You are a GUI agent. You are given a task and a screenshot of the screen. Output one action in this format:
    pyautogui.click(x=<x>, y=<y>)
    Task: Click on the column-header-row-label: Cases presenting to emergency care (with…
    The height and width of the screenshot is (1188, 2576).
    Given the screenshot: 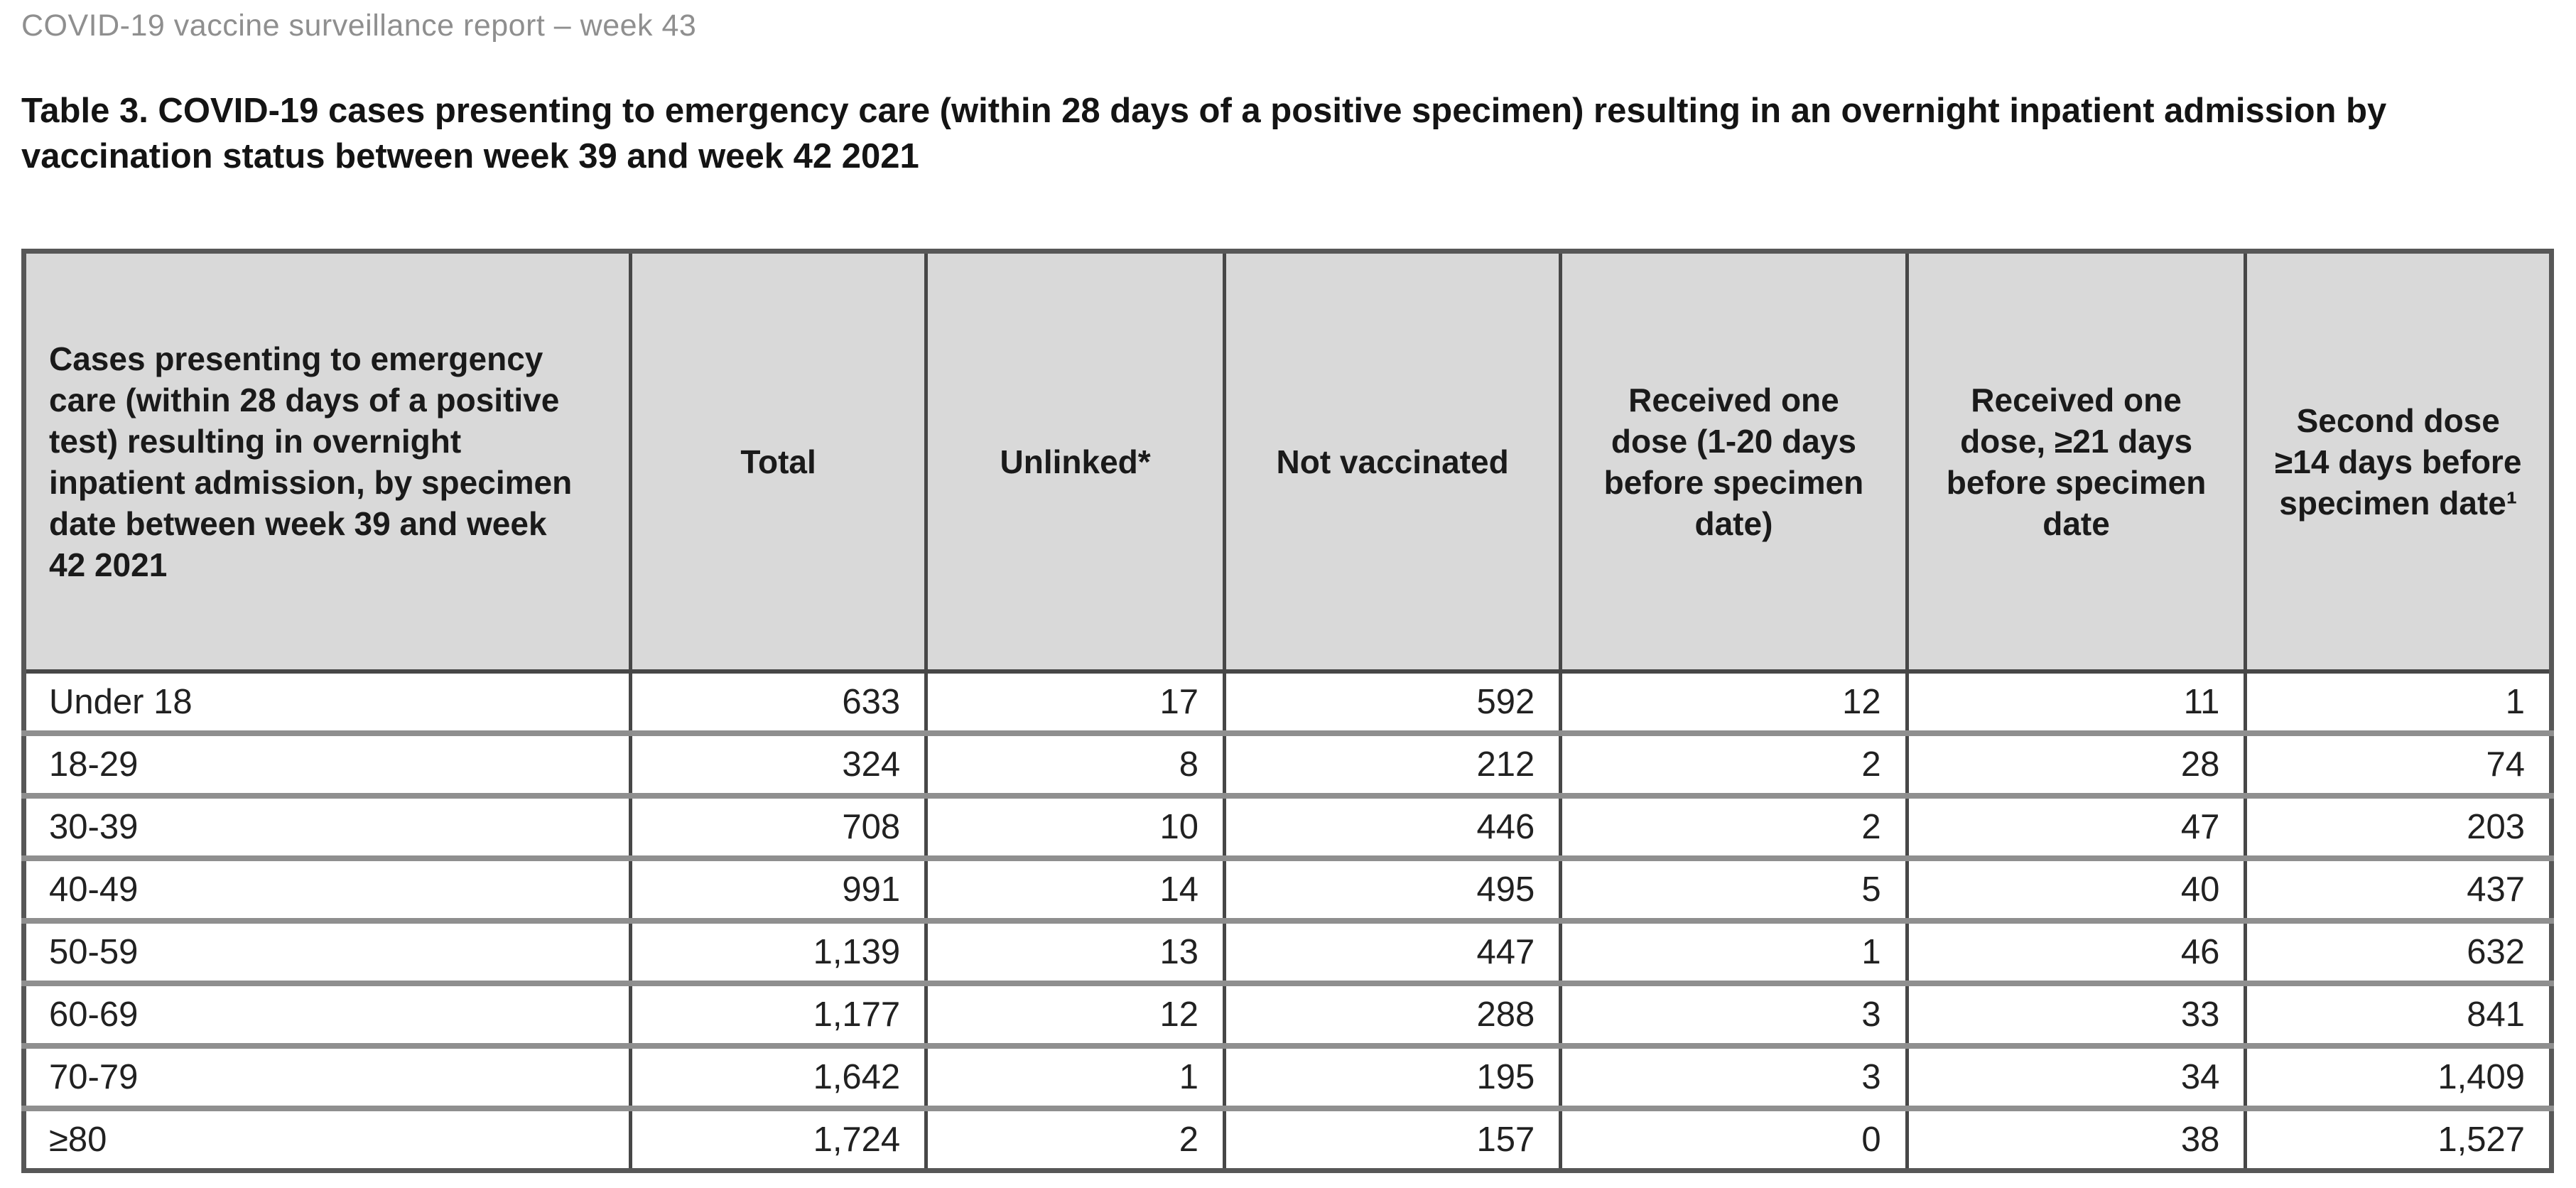 What is the action you would take?
    pyautogui.click(x=327, y=463)
    